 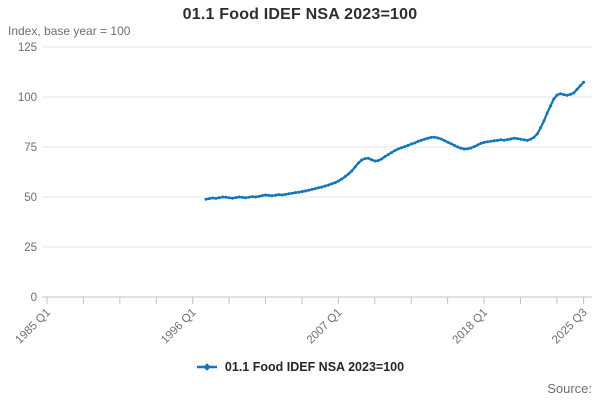 What do you see at coordinates (570, 327) in the screenshot?
I see `x-tick-label: 2025 Q3` at bounding box center [570, 327].